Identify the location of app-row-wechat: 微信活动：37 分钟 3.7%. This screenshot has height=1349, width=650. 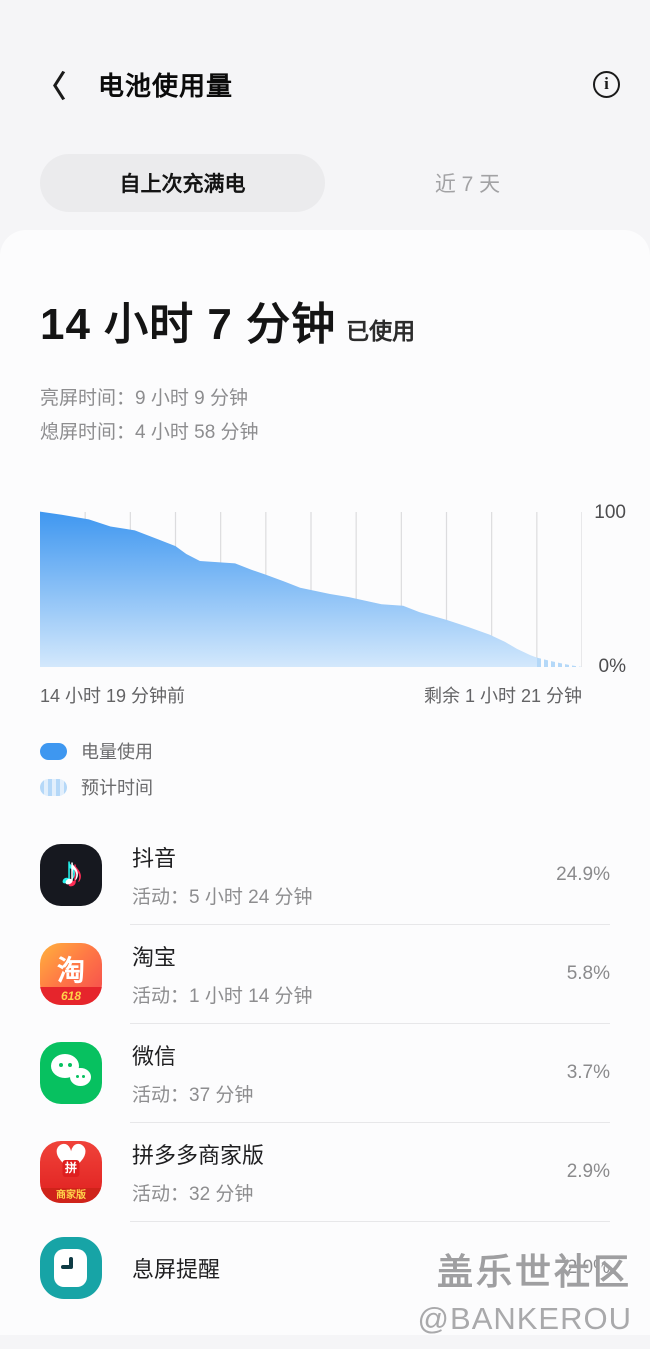
(325, 1073).